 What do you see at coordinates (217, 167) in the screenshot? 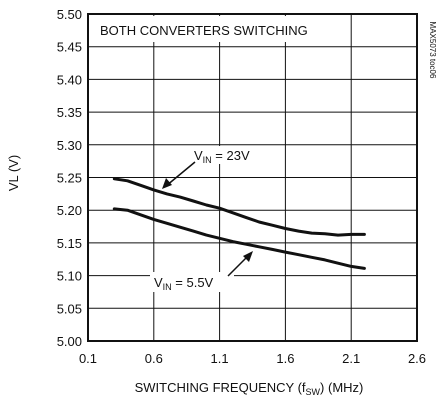
I see `annotation-vin-23v: VIN = 23V` at bounding box center [217, 167].